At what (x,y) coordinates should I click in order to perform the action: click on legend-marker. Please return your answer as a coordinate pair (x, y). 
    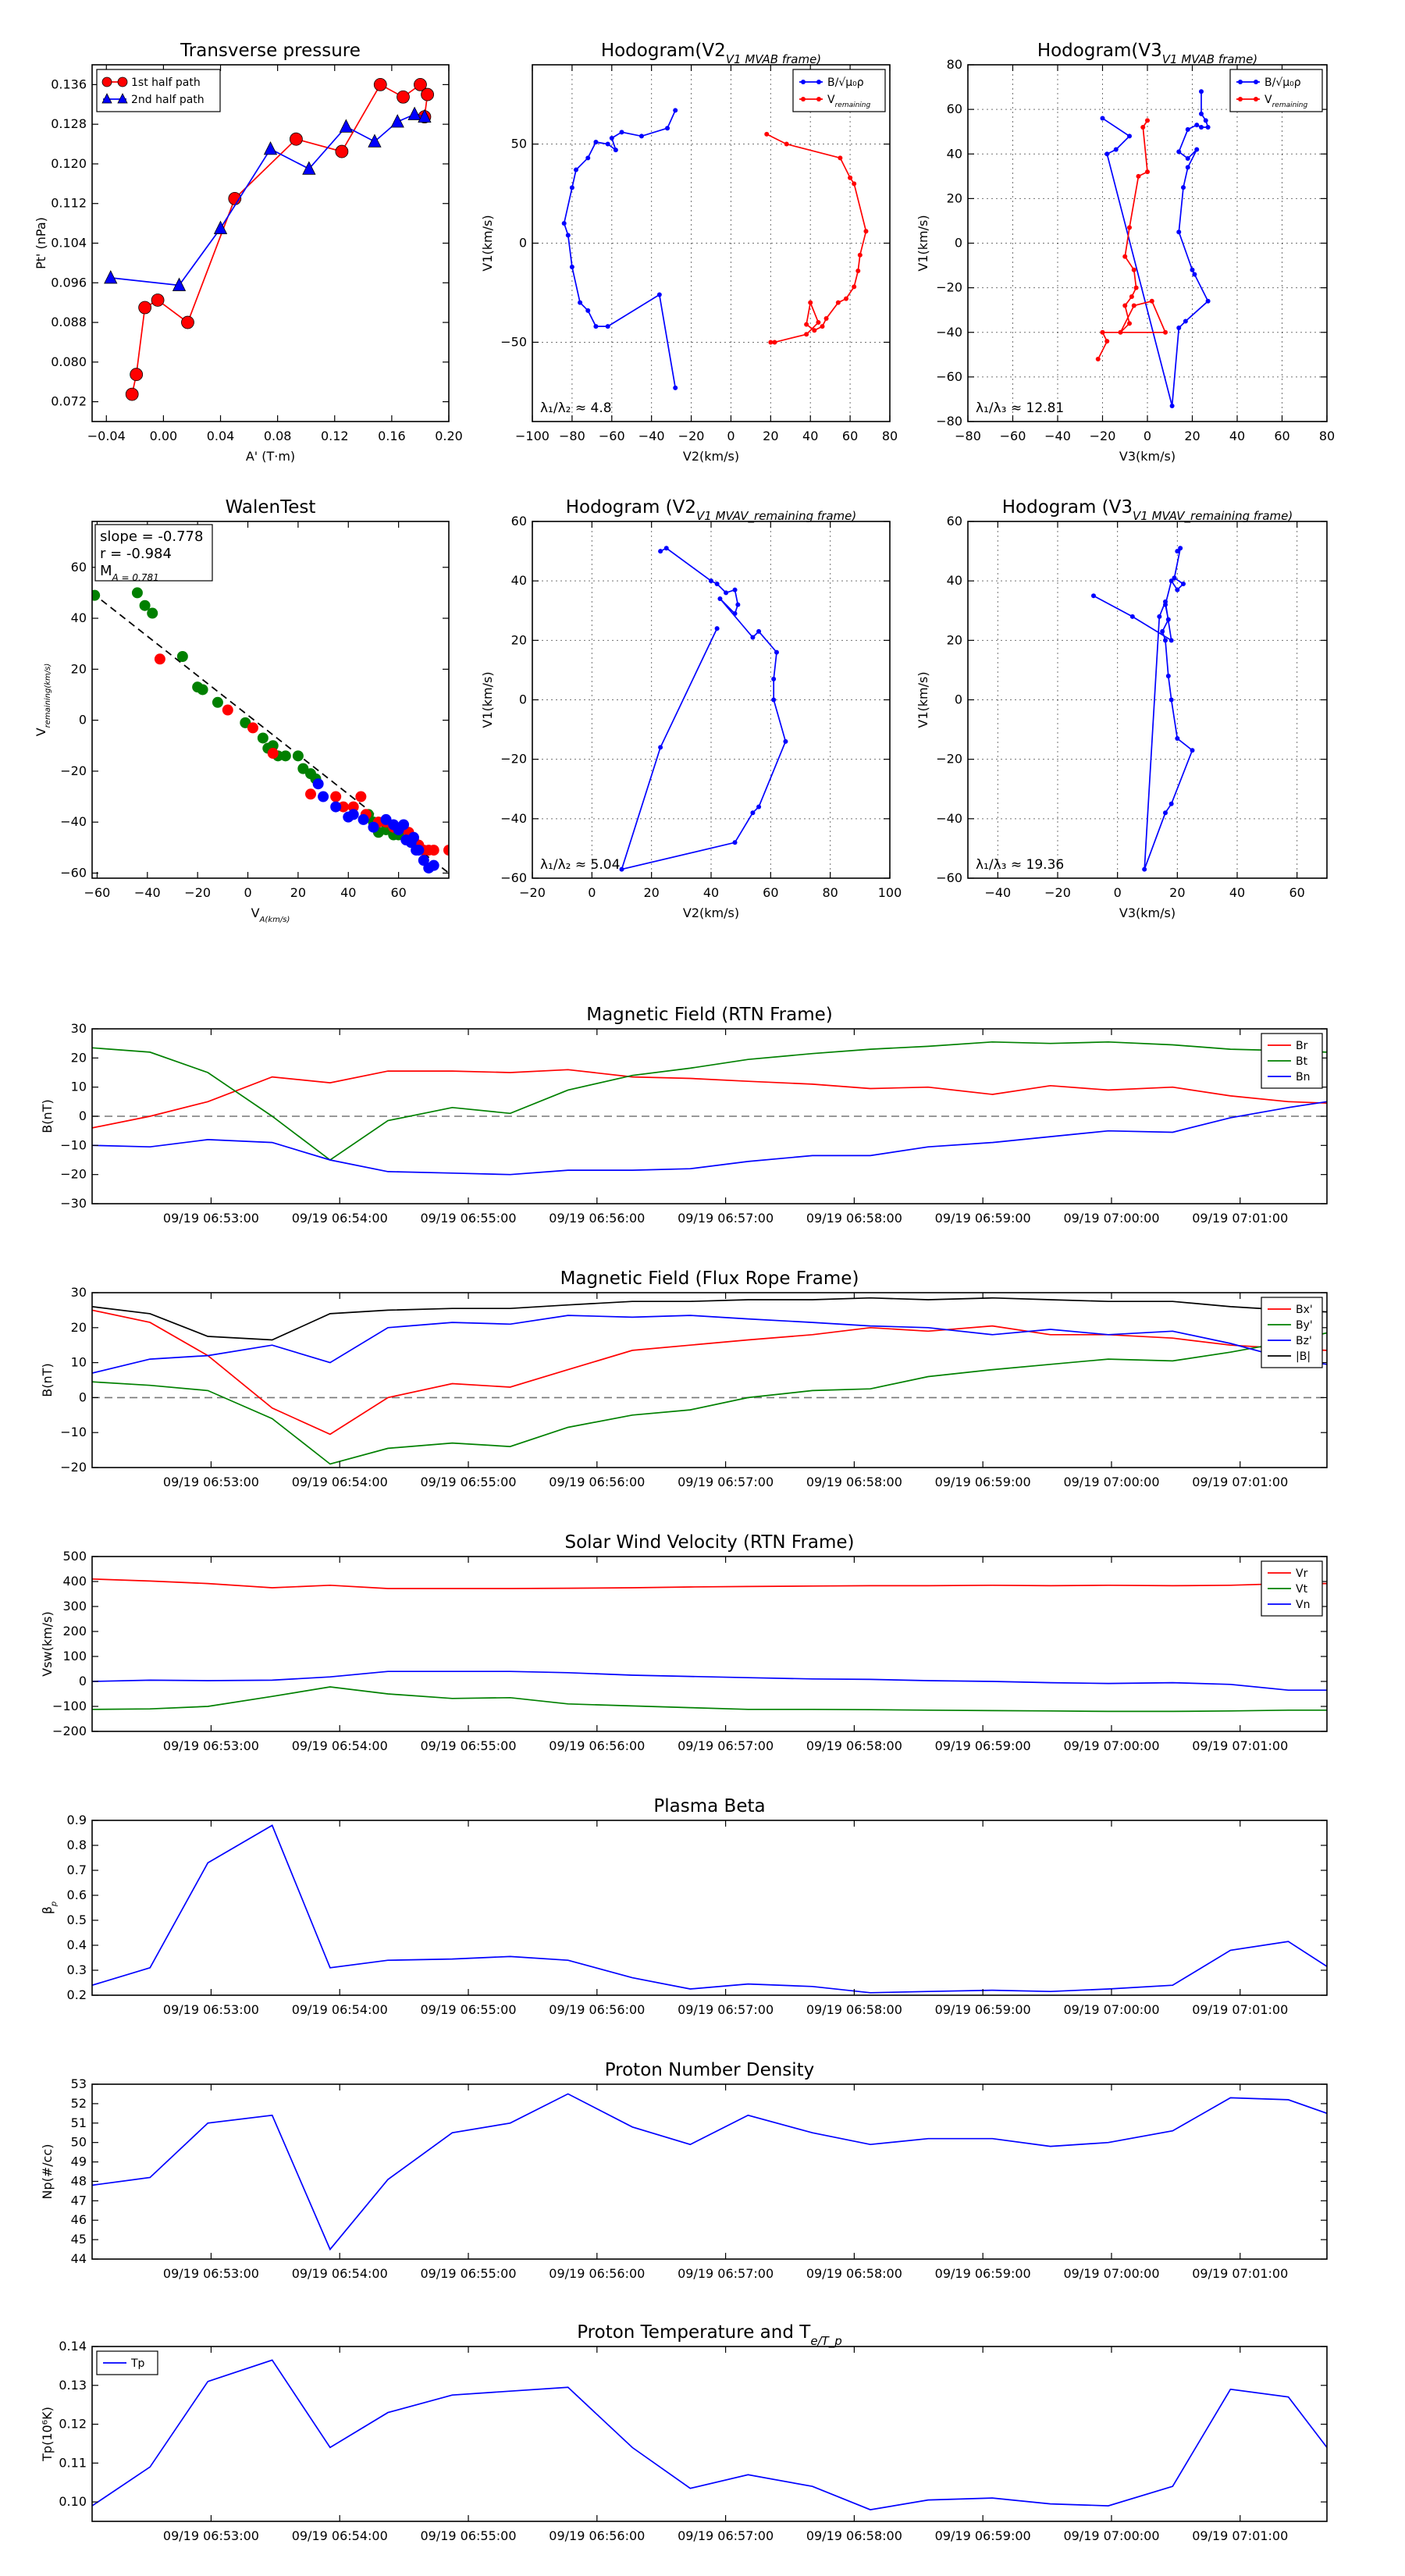
    Looking at the image, I should click on (819, 99).